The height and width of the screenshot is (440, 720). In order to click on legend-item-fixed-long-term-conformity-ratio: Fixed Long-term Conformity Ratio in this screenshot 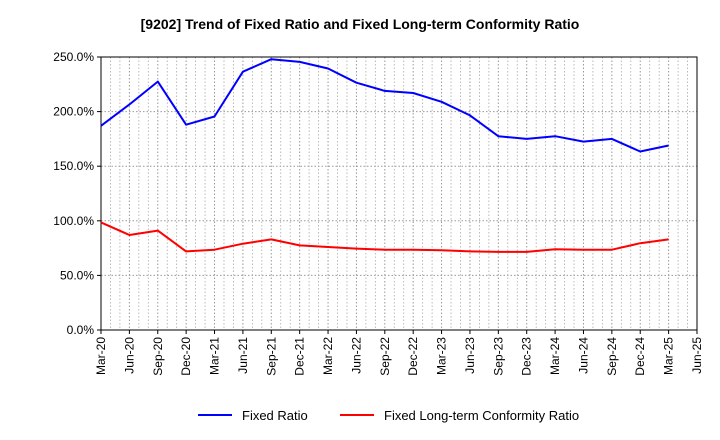, I will do `click(459, 415)`.